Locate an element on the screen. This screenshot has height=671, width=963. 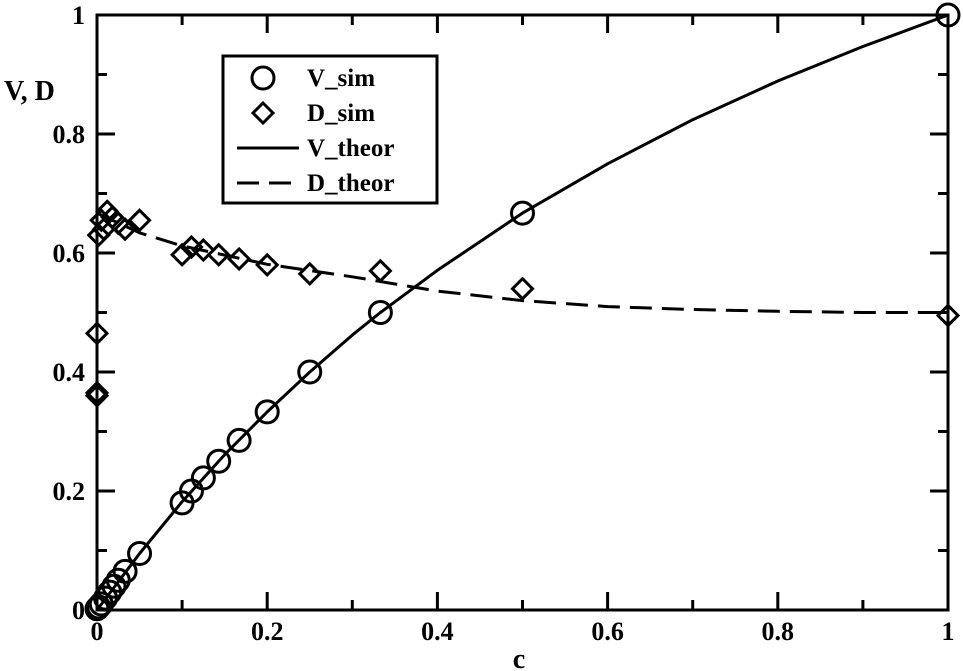
series-line-D_theor is located at coordinates (522, 262).